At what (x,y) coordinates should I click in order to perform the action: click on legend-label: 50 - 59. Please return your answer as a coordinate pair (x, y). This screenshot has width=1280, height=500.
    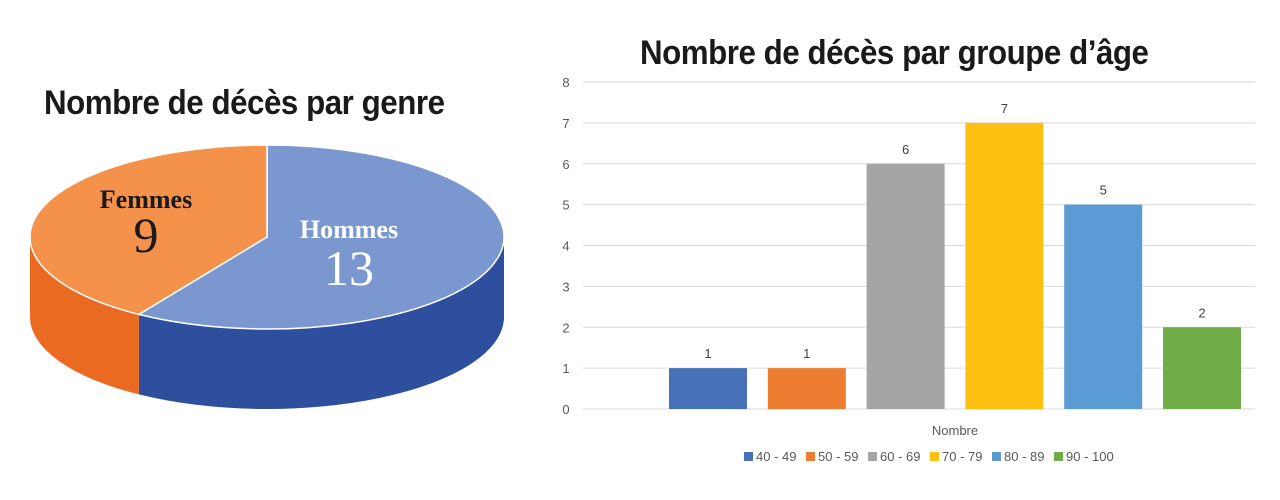
    Looking at the image, I should click on (838, 456).